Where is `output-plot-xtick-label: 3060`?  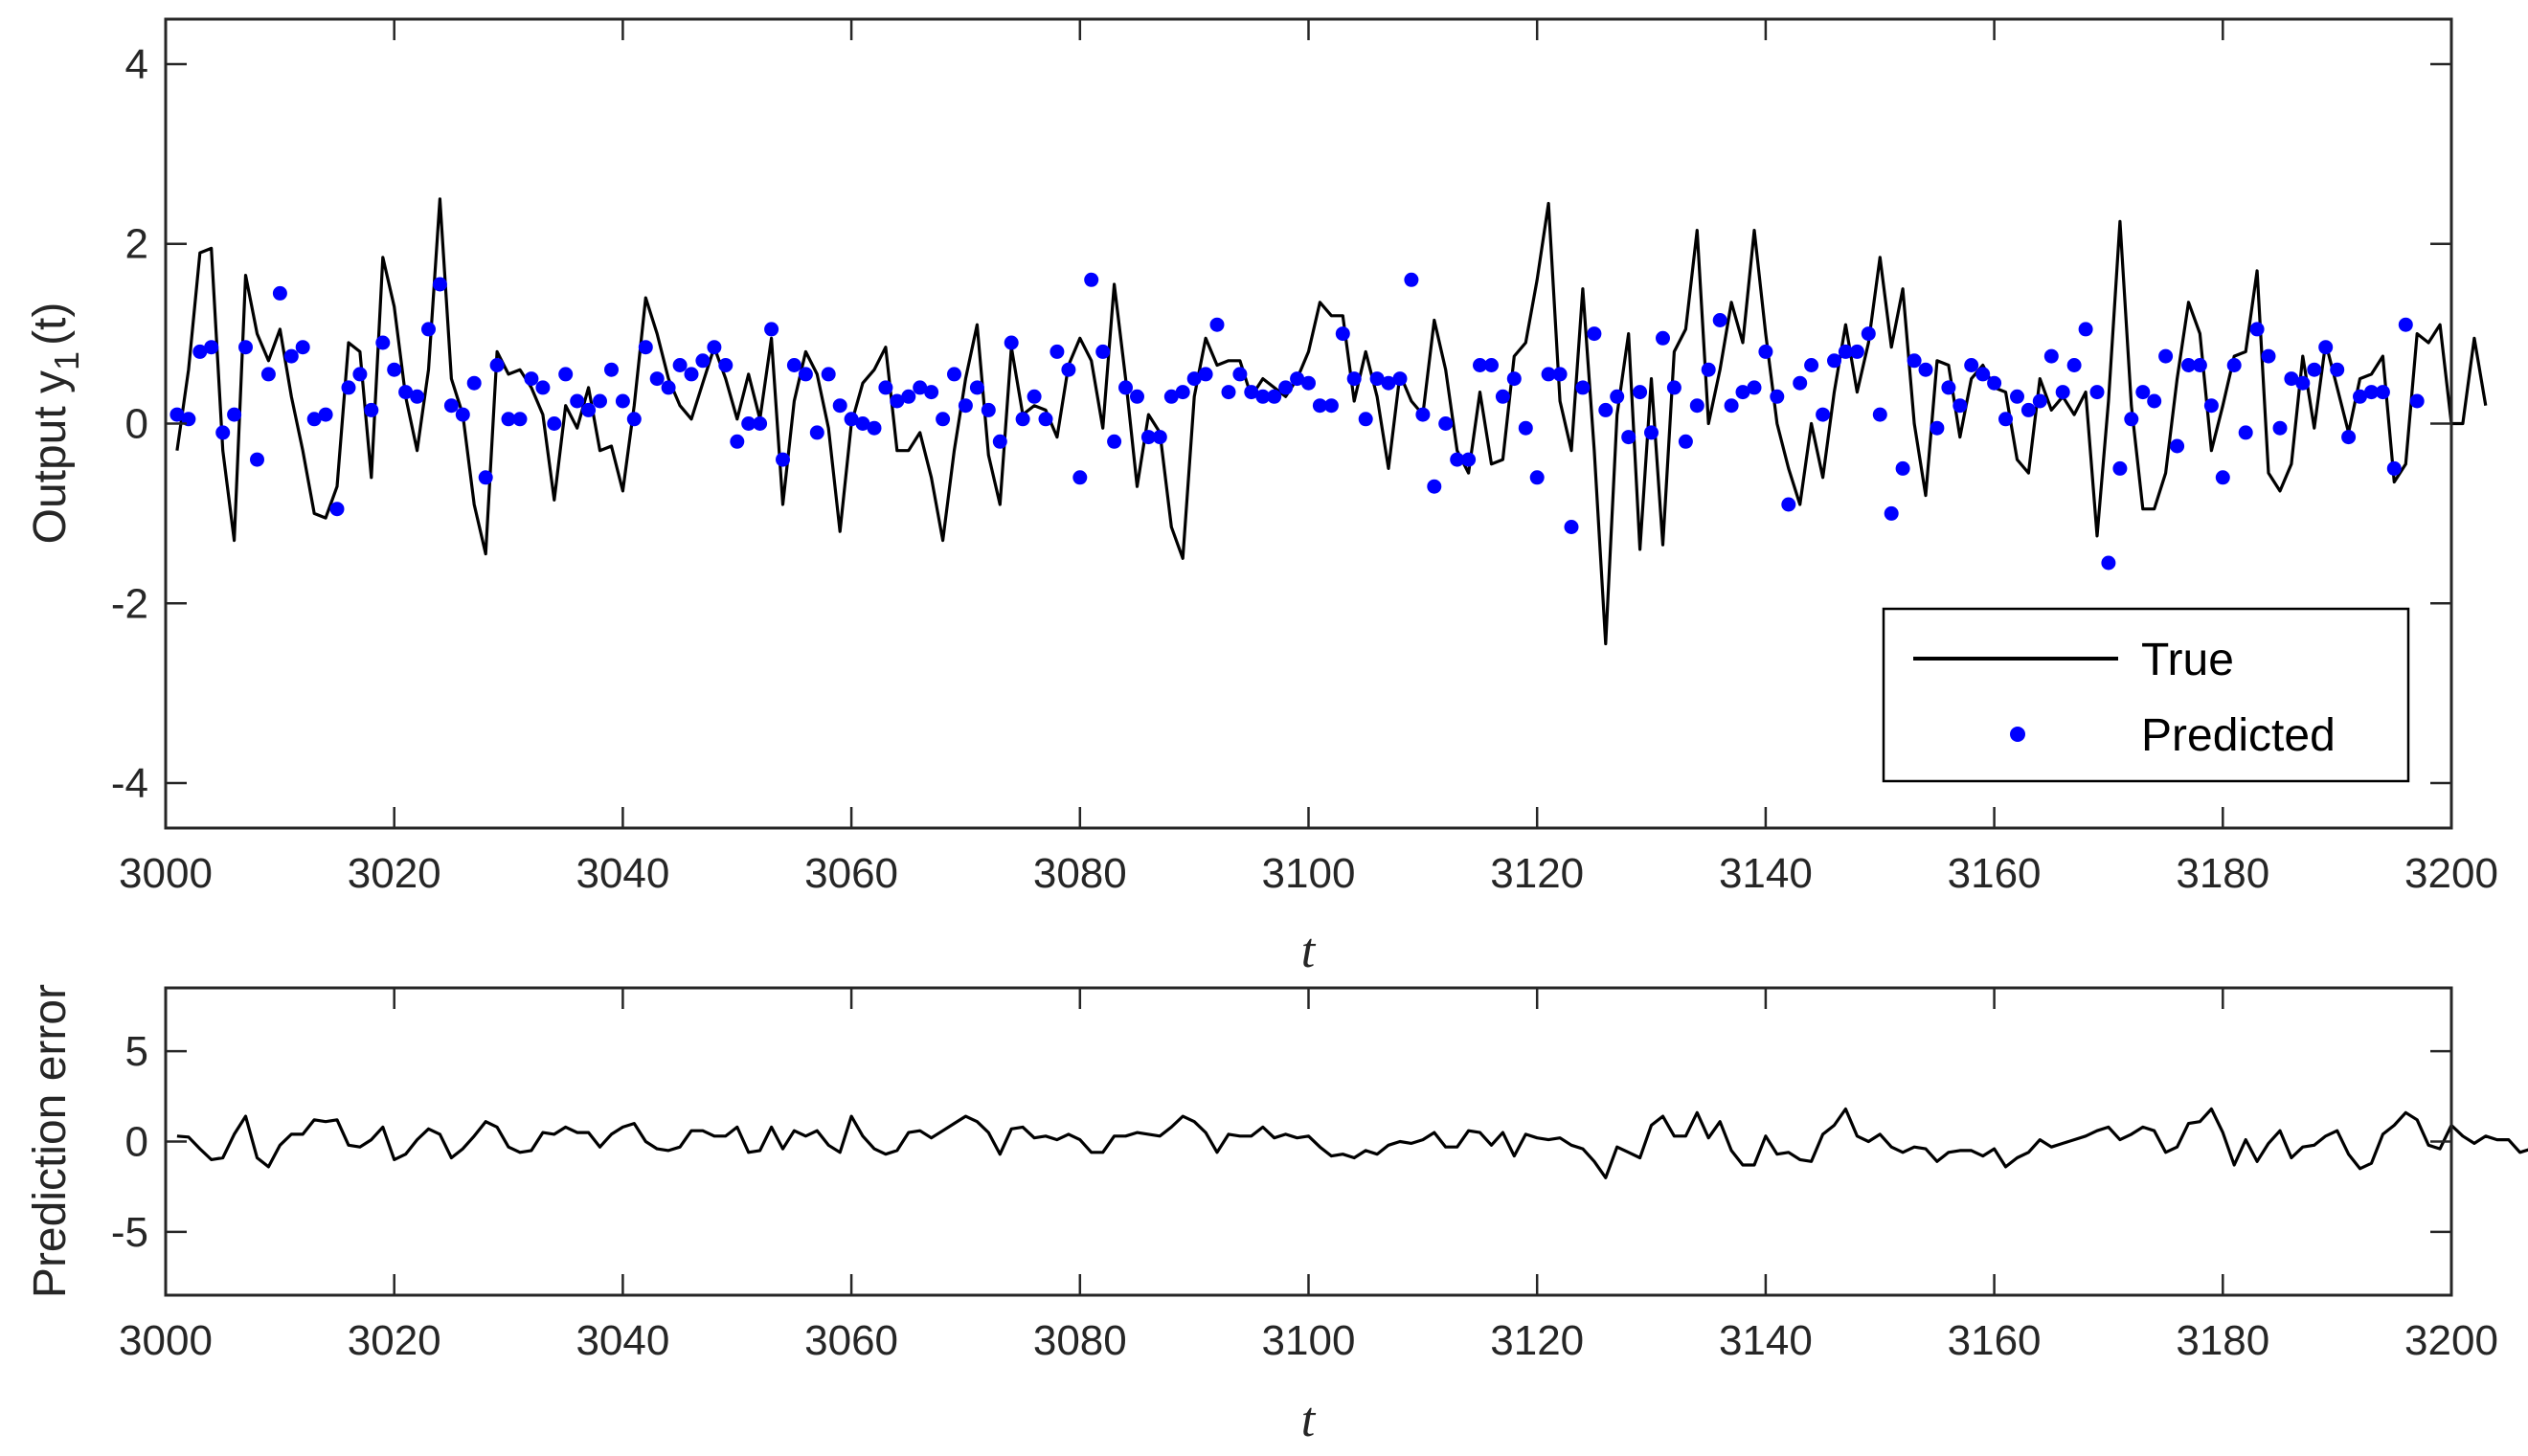
output-plot-xtick-label: 3060 is located at coordinates (851, 874).